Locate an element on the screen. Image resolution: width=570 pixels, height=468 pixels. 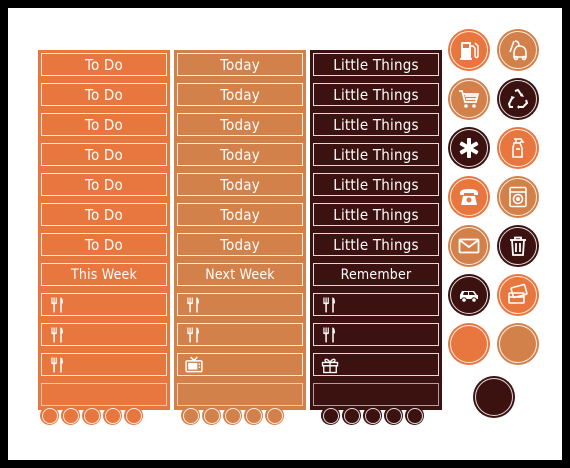
car-circle-sticker is located at coordinates (469, 295).